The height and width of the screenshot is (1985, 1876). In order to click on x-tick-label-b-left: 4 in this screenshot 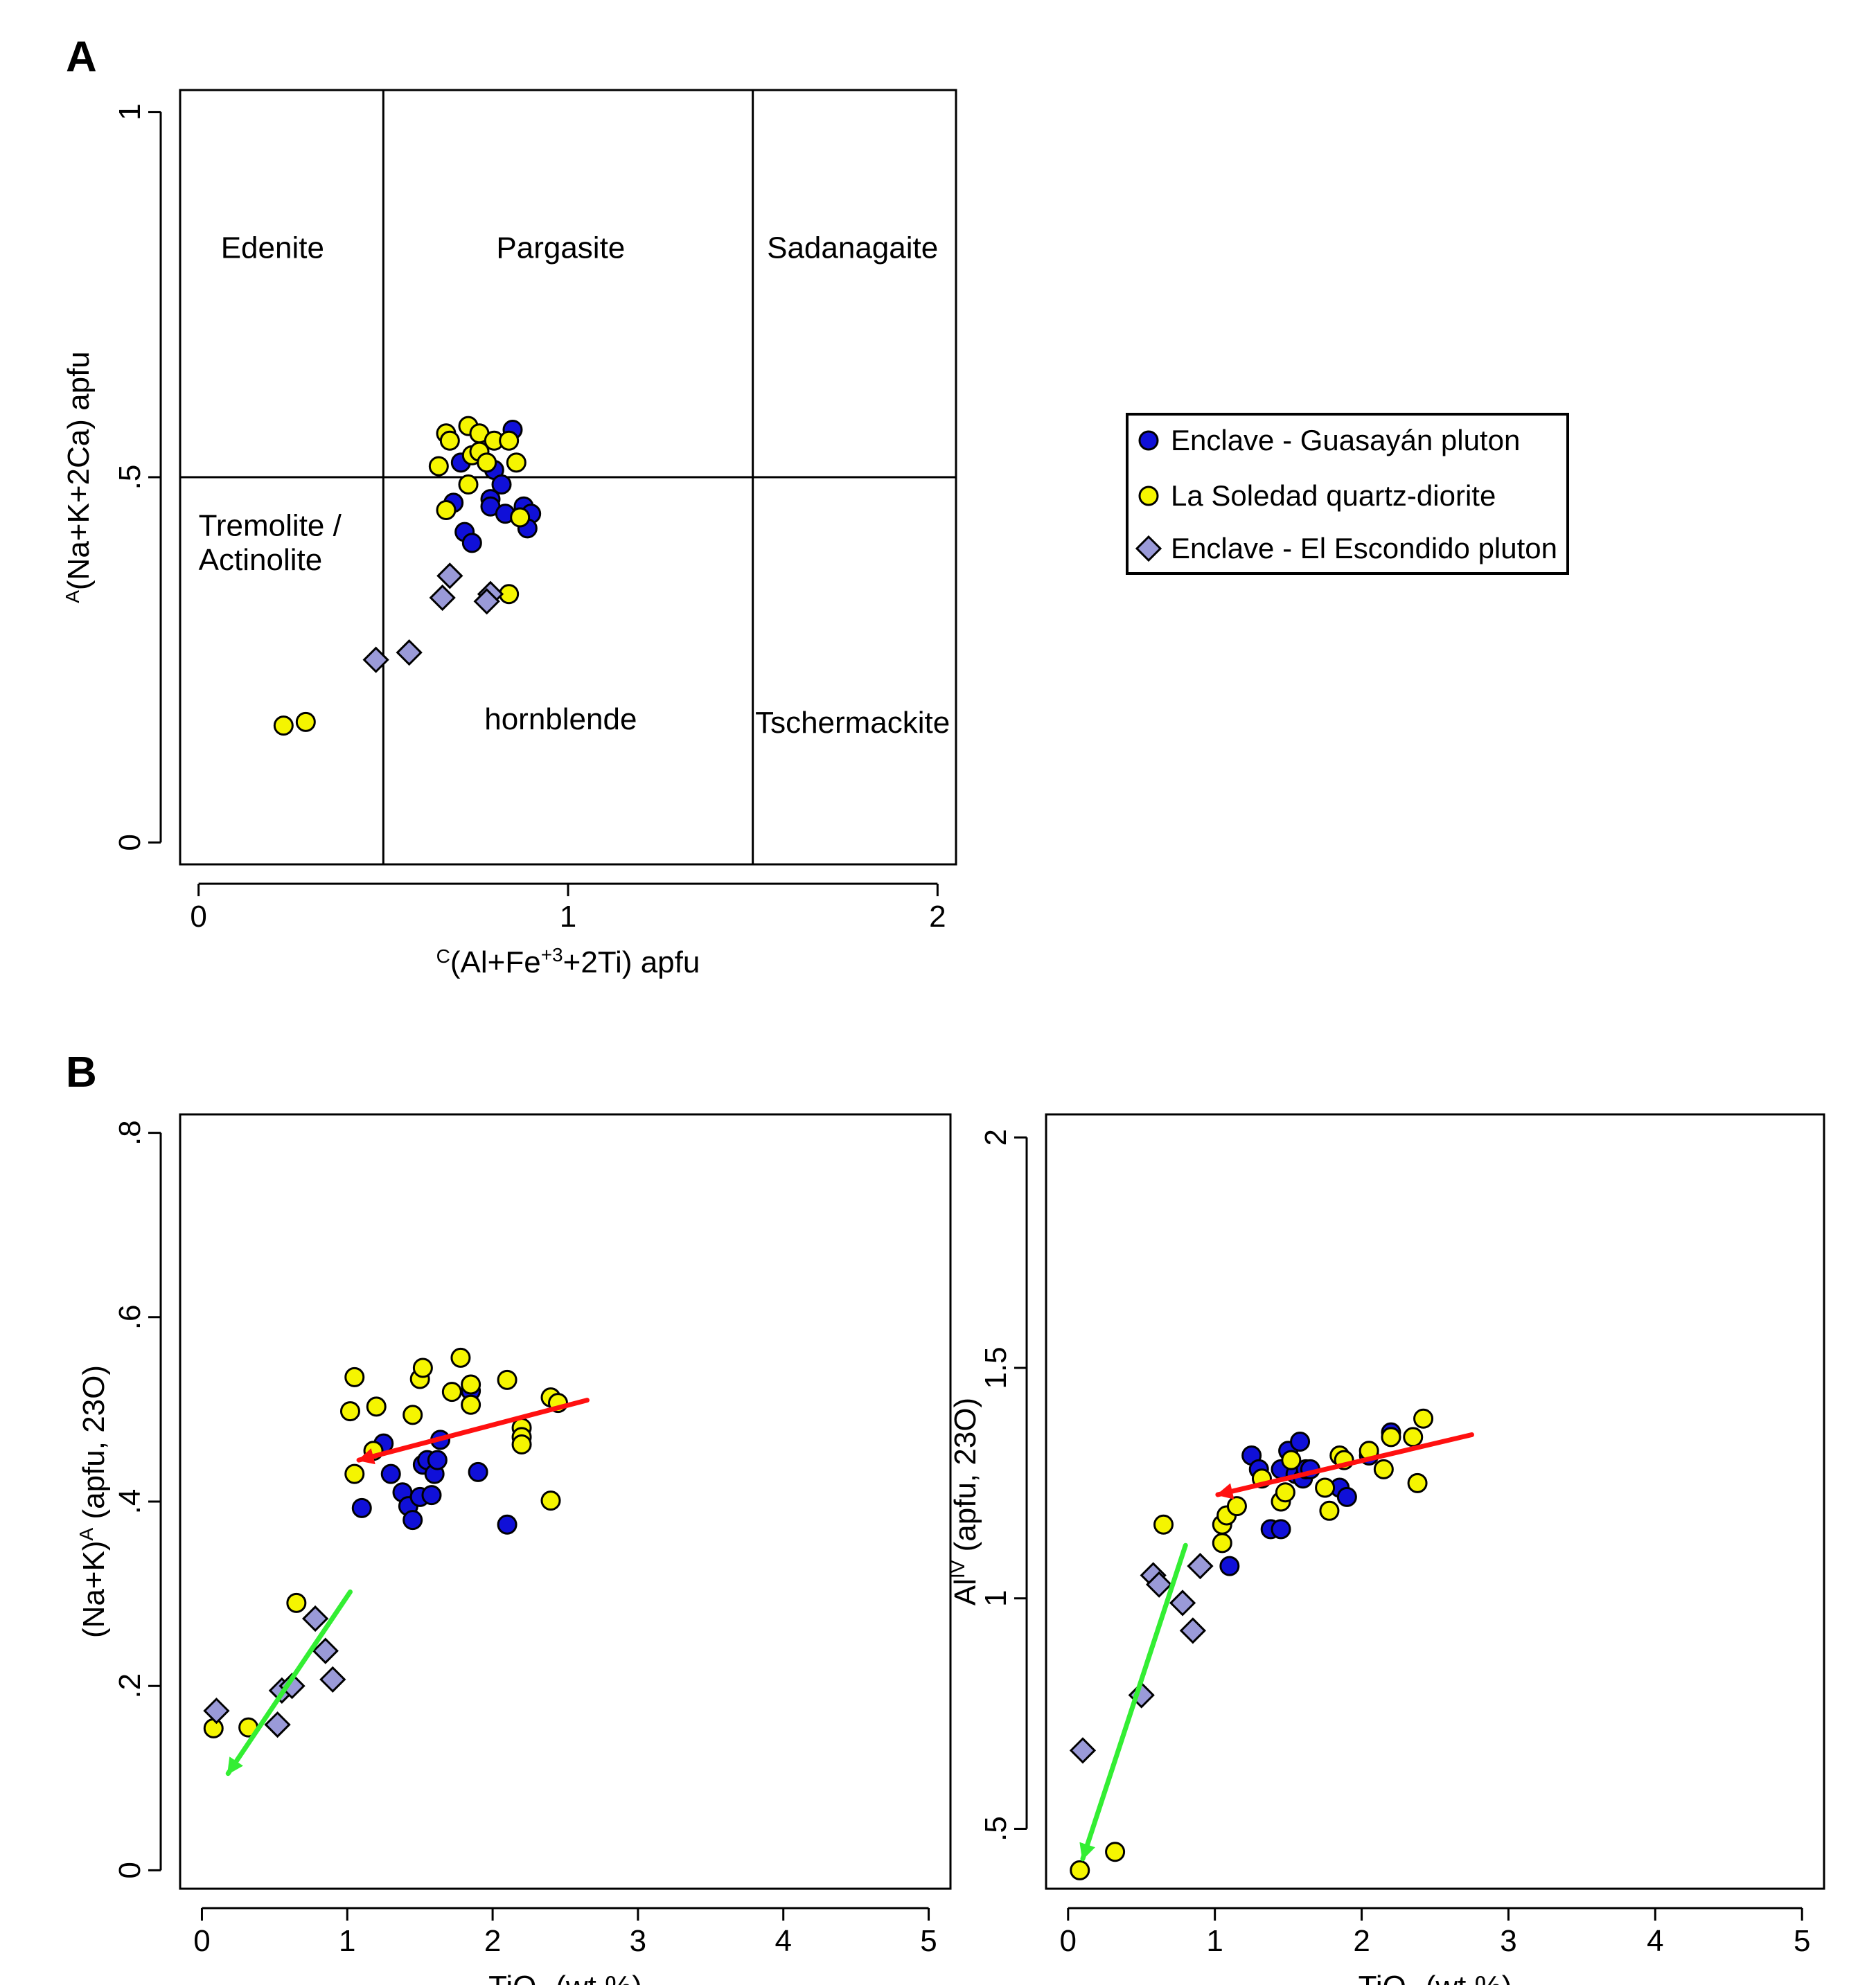, I will do `click(783, 1941)`.